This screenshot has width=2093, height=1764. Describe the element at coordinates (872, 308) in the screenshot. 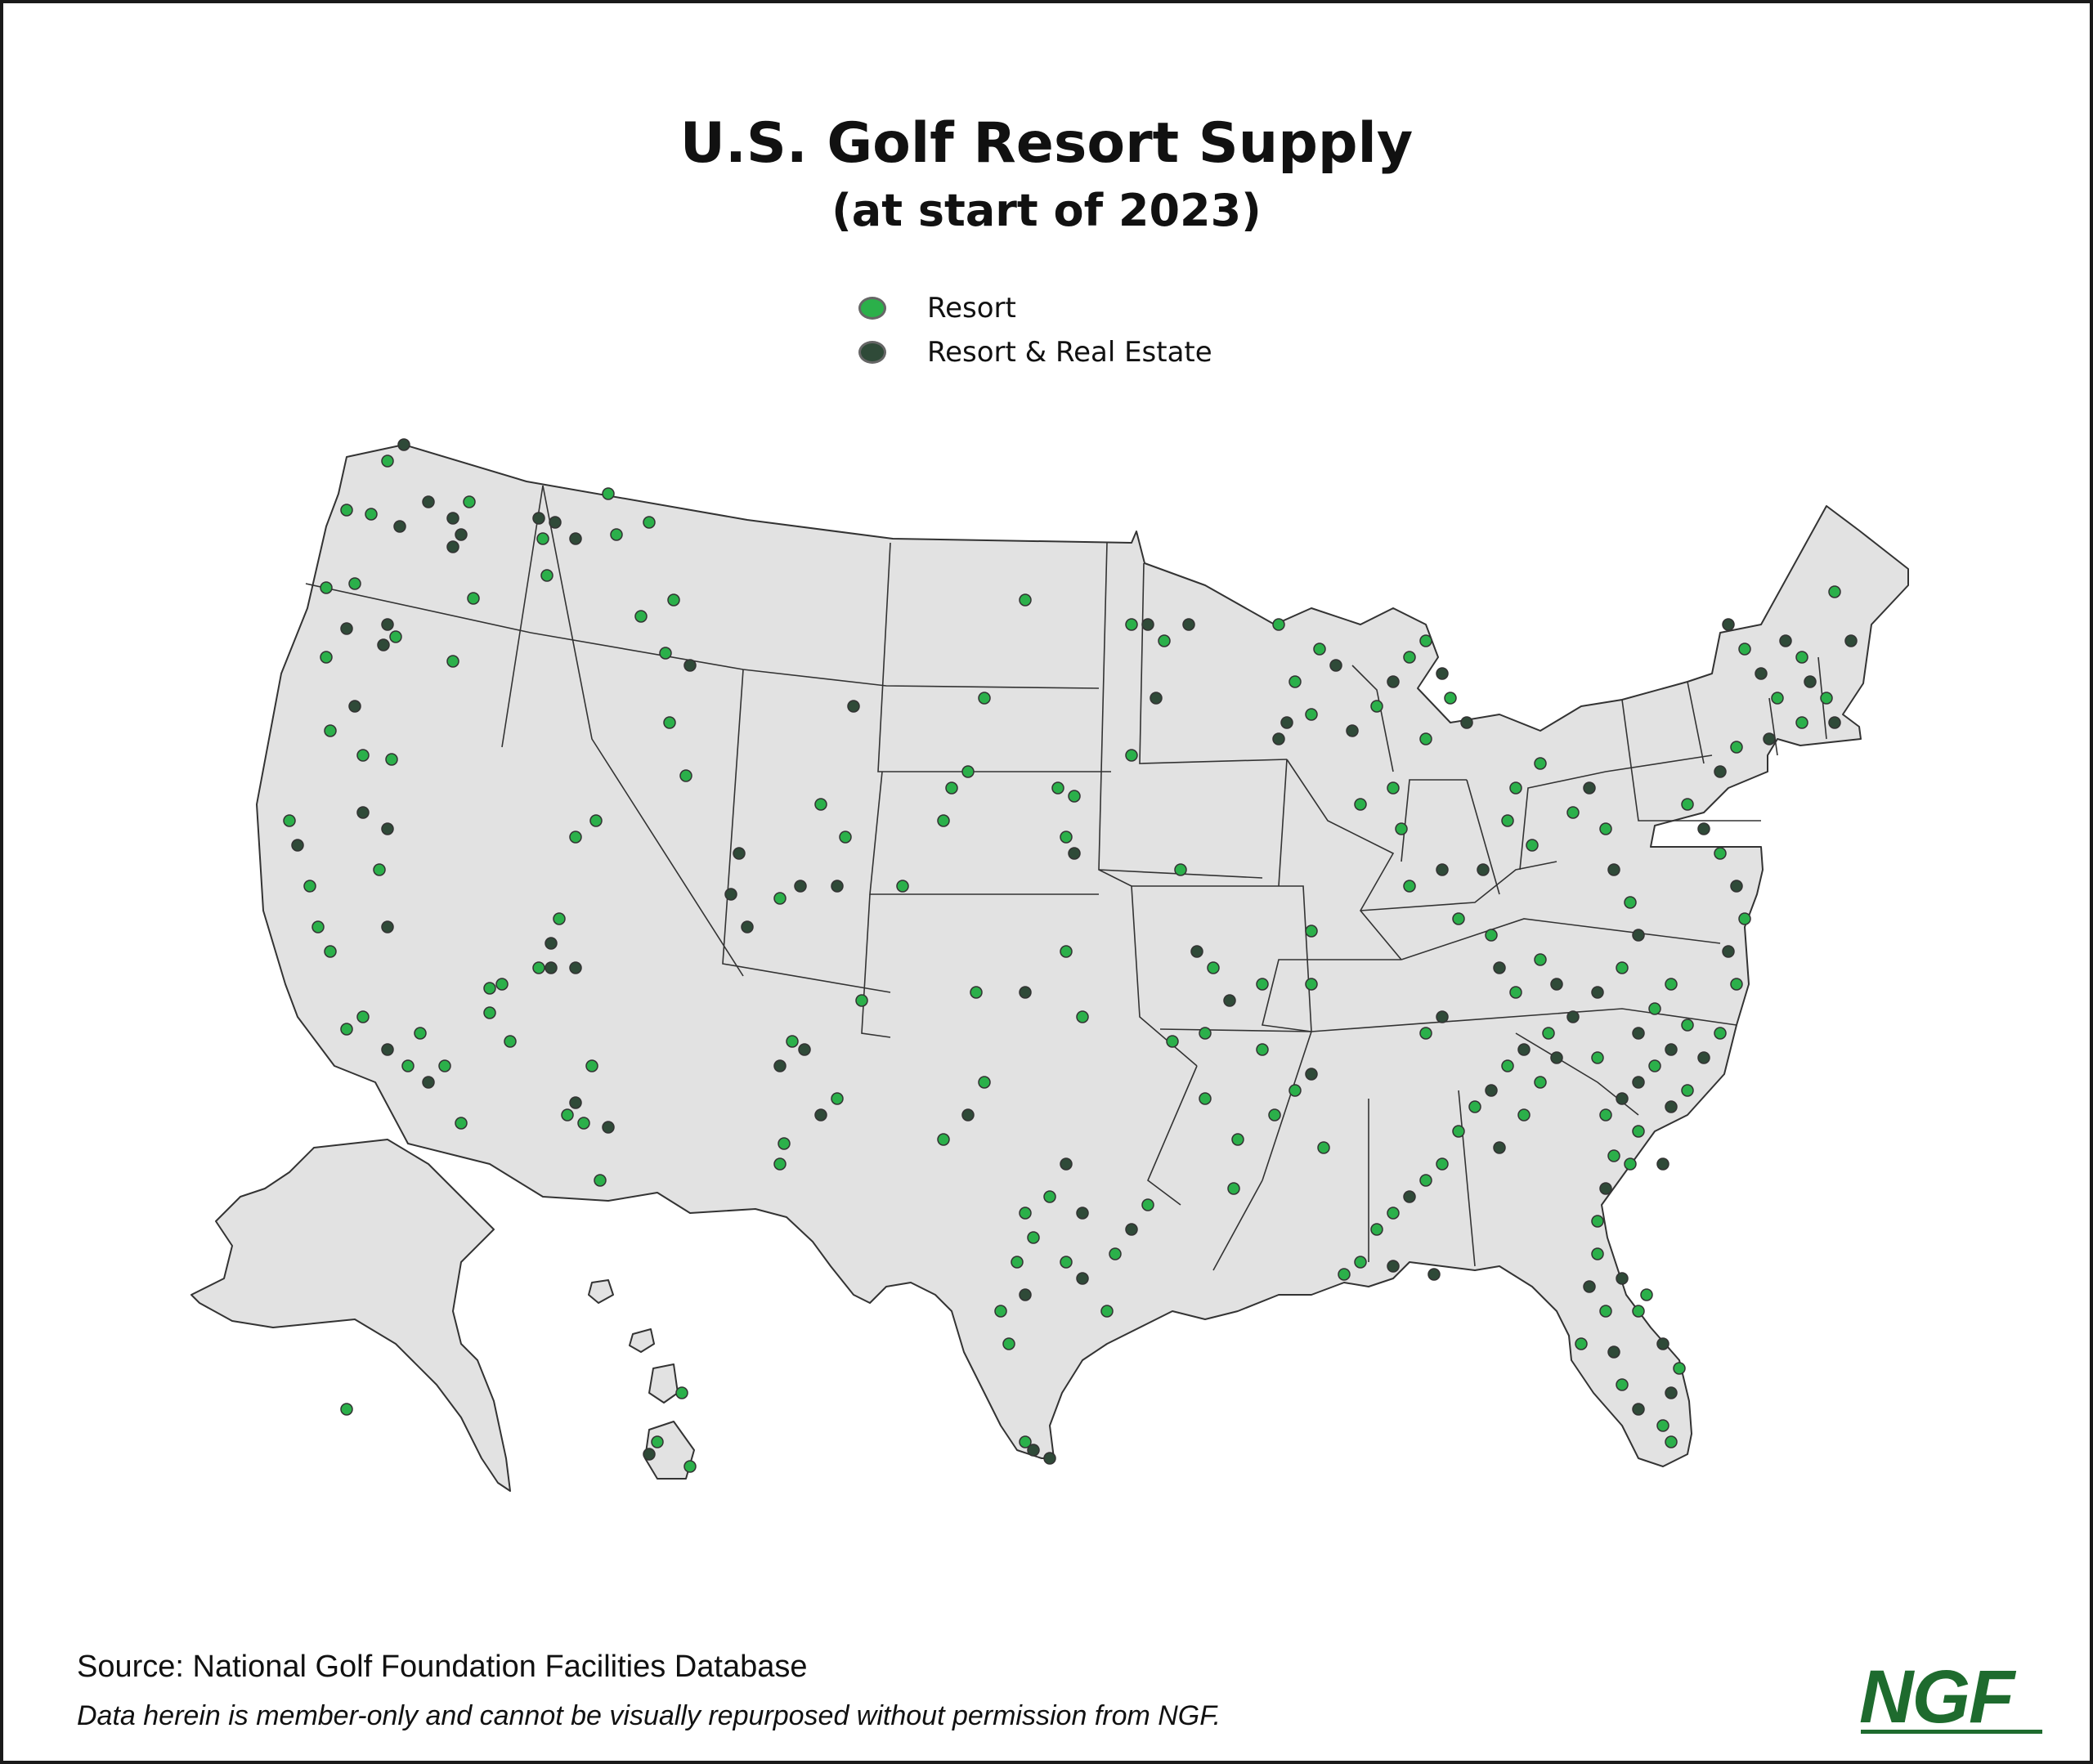

I see `resort-marker-icon` at that location.